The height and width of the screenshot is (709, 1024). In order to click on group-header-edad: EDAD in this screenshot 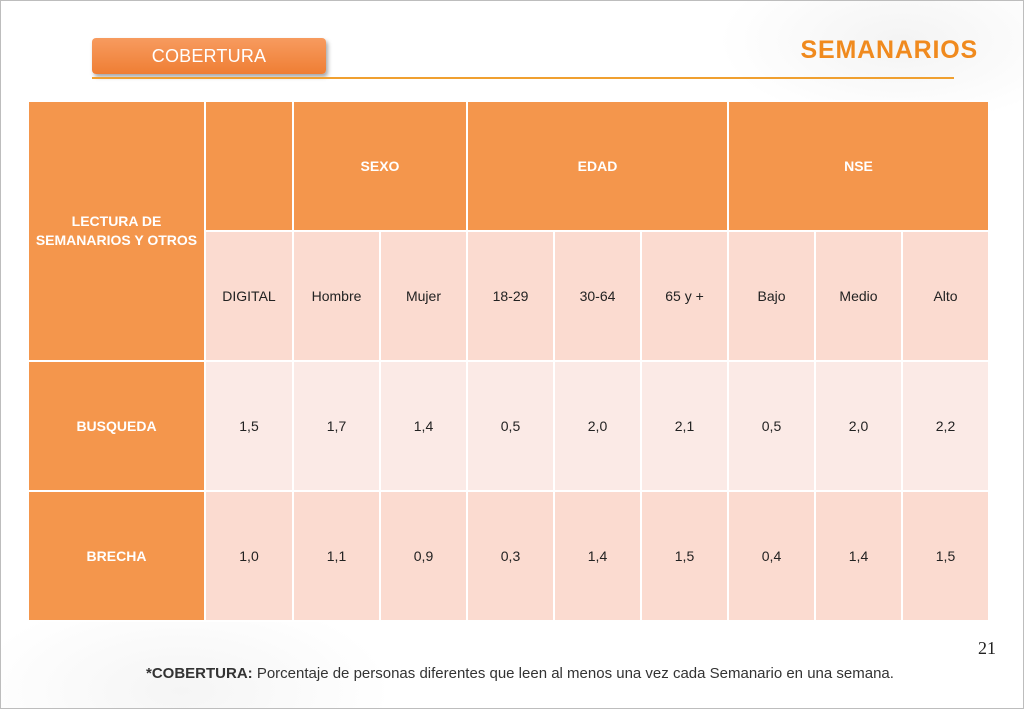, I will do `click(597, 166)`.